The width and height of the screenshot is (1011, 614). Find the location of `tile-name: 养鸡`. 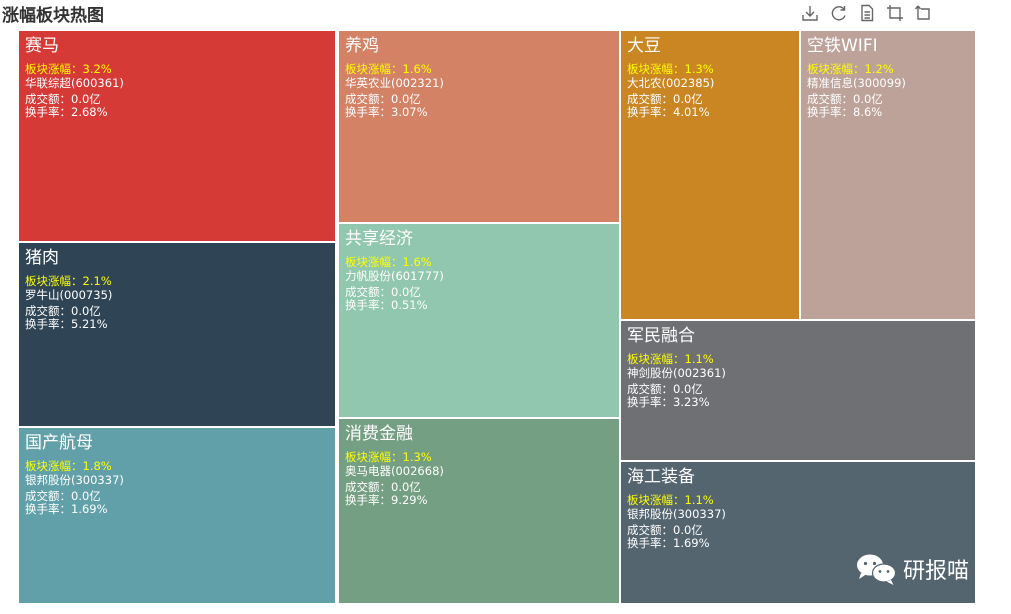

tile-name: 养鸡 is located at coordinates (362, 46).